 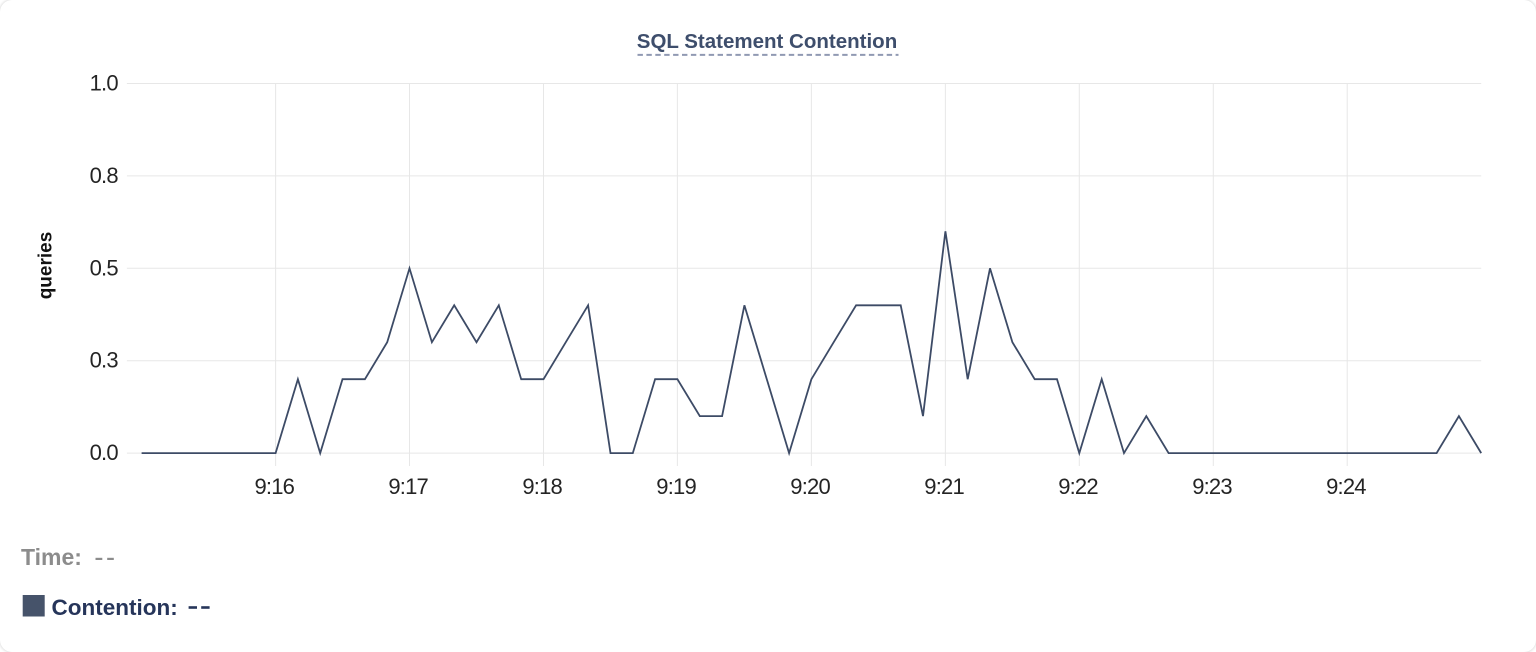 I want to click on svg-text: 9:23, so click(x=1212, y=486).